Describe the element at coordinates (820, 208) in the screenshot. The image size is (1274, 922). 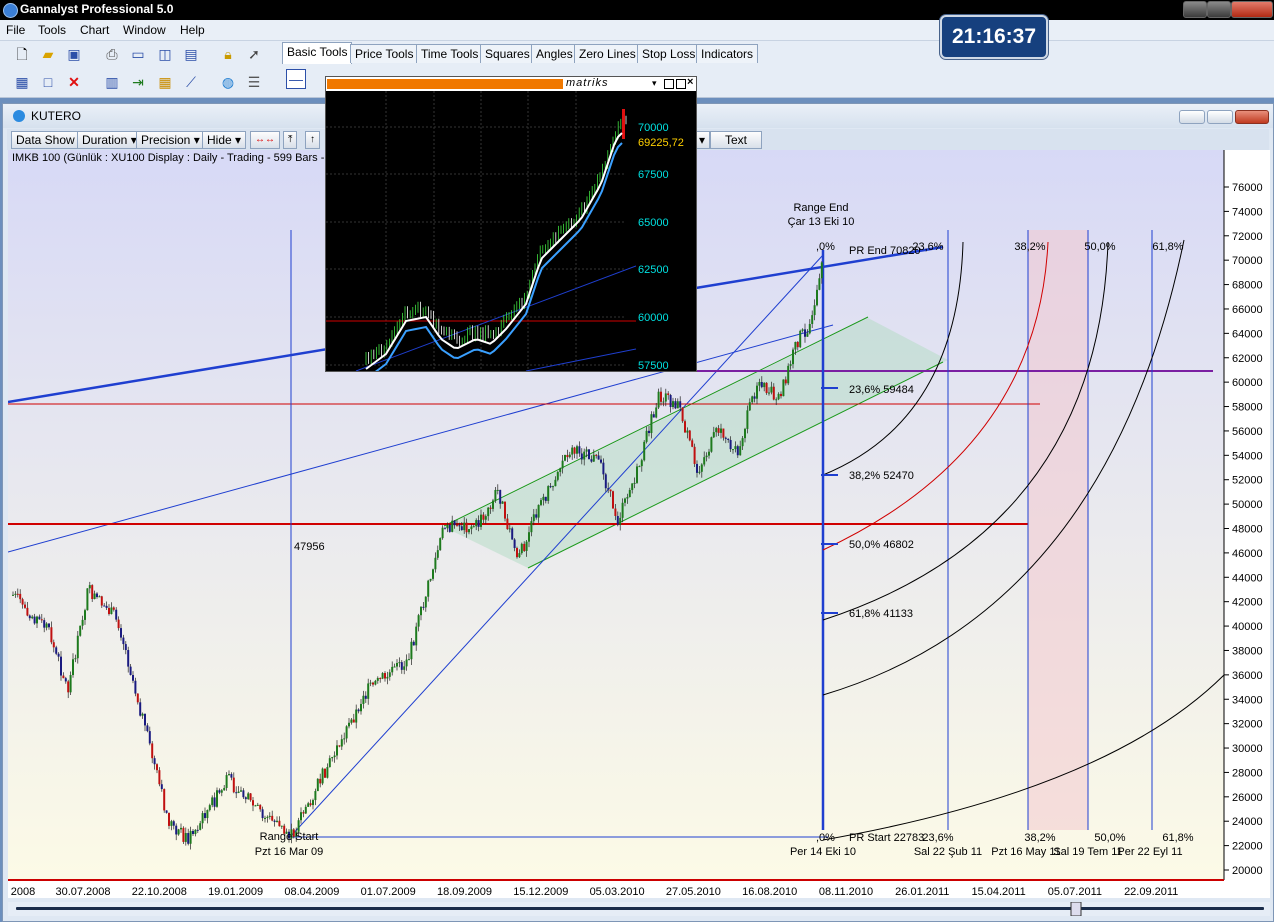
I see `range-end-label: Range End` at that location.